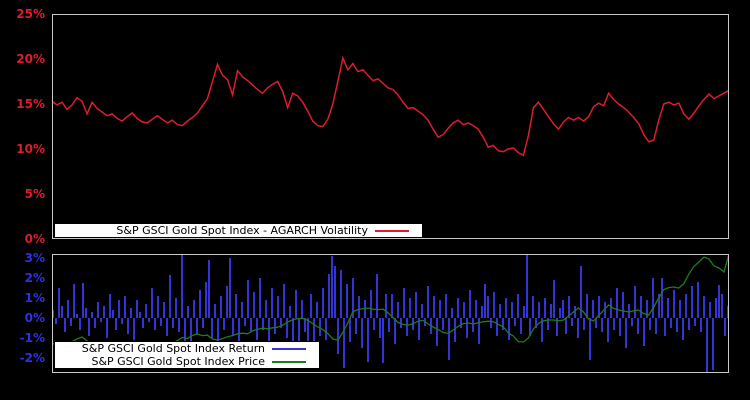 This screenshot has width=750, height=400. What do you see at coordinates (34, 278) in the screenshot?
I see `y-tick-label: 2%` at bounding box center [34, 278].